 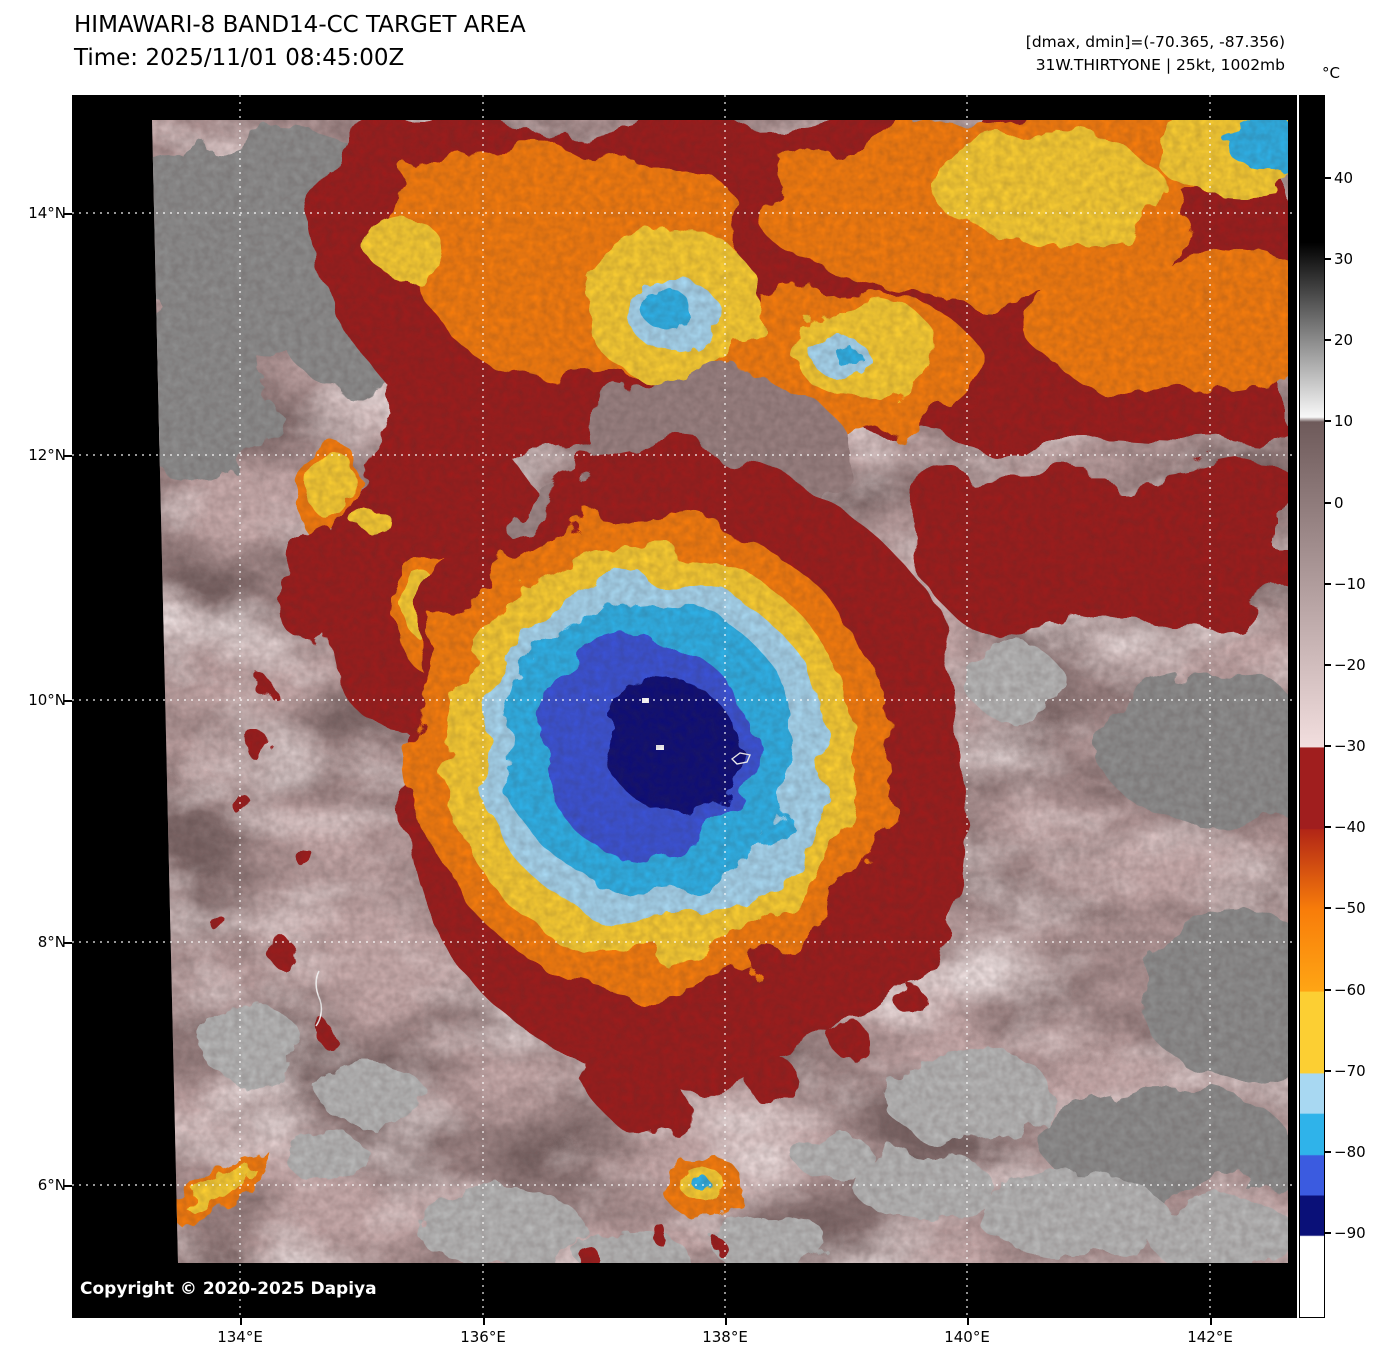 I want to click on lon-label-140e: 140°E, so click(x=967, y=1337).